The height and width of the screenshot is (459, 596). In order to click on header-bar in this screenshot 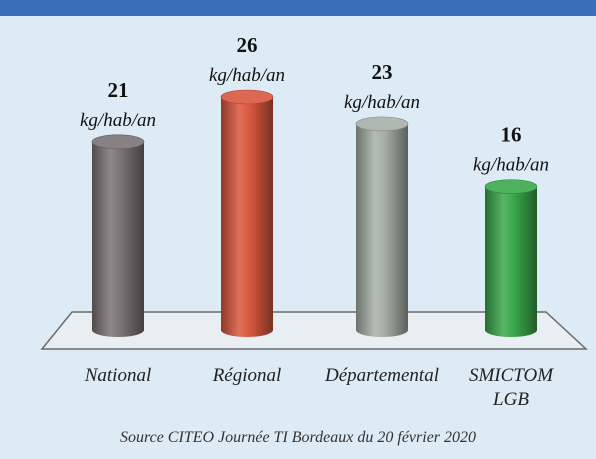, I will do `click(298, 8)`.